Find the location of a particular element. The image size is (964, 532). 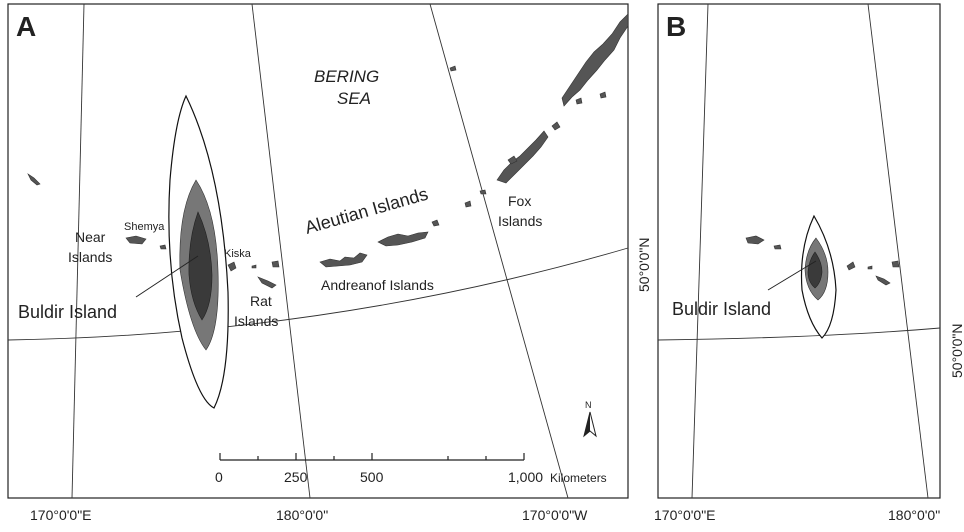

scale-tick-250: 250 is located at coordinates (296, 477).